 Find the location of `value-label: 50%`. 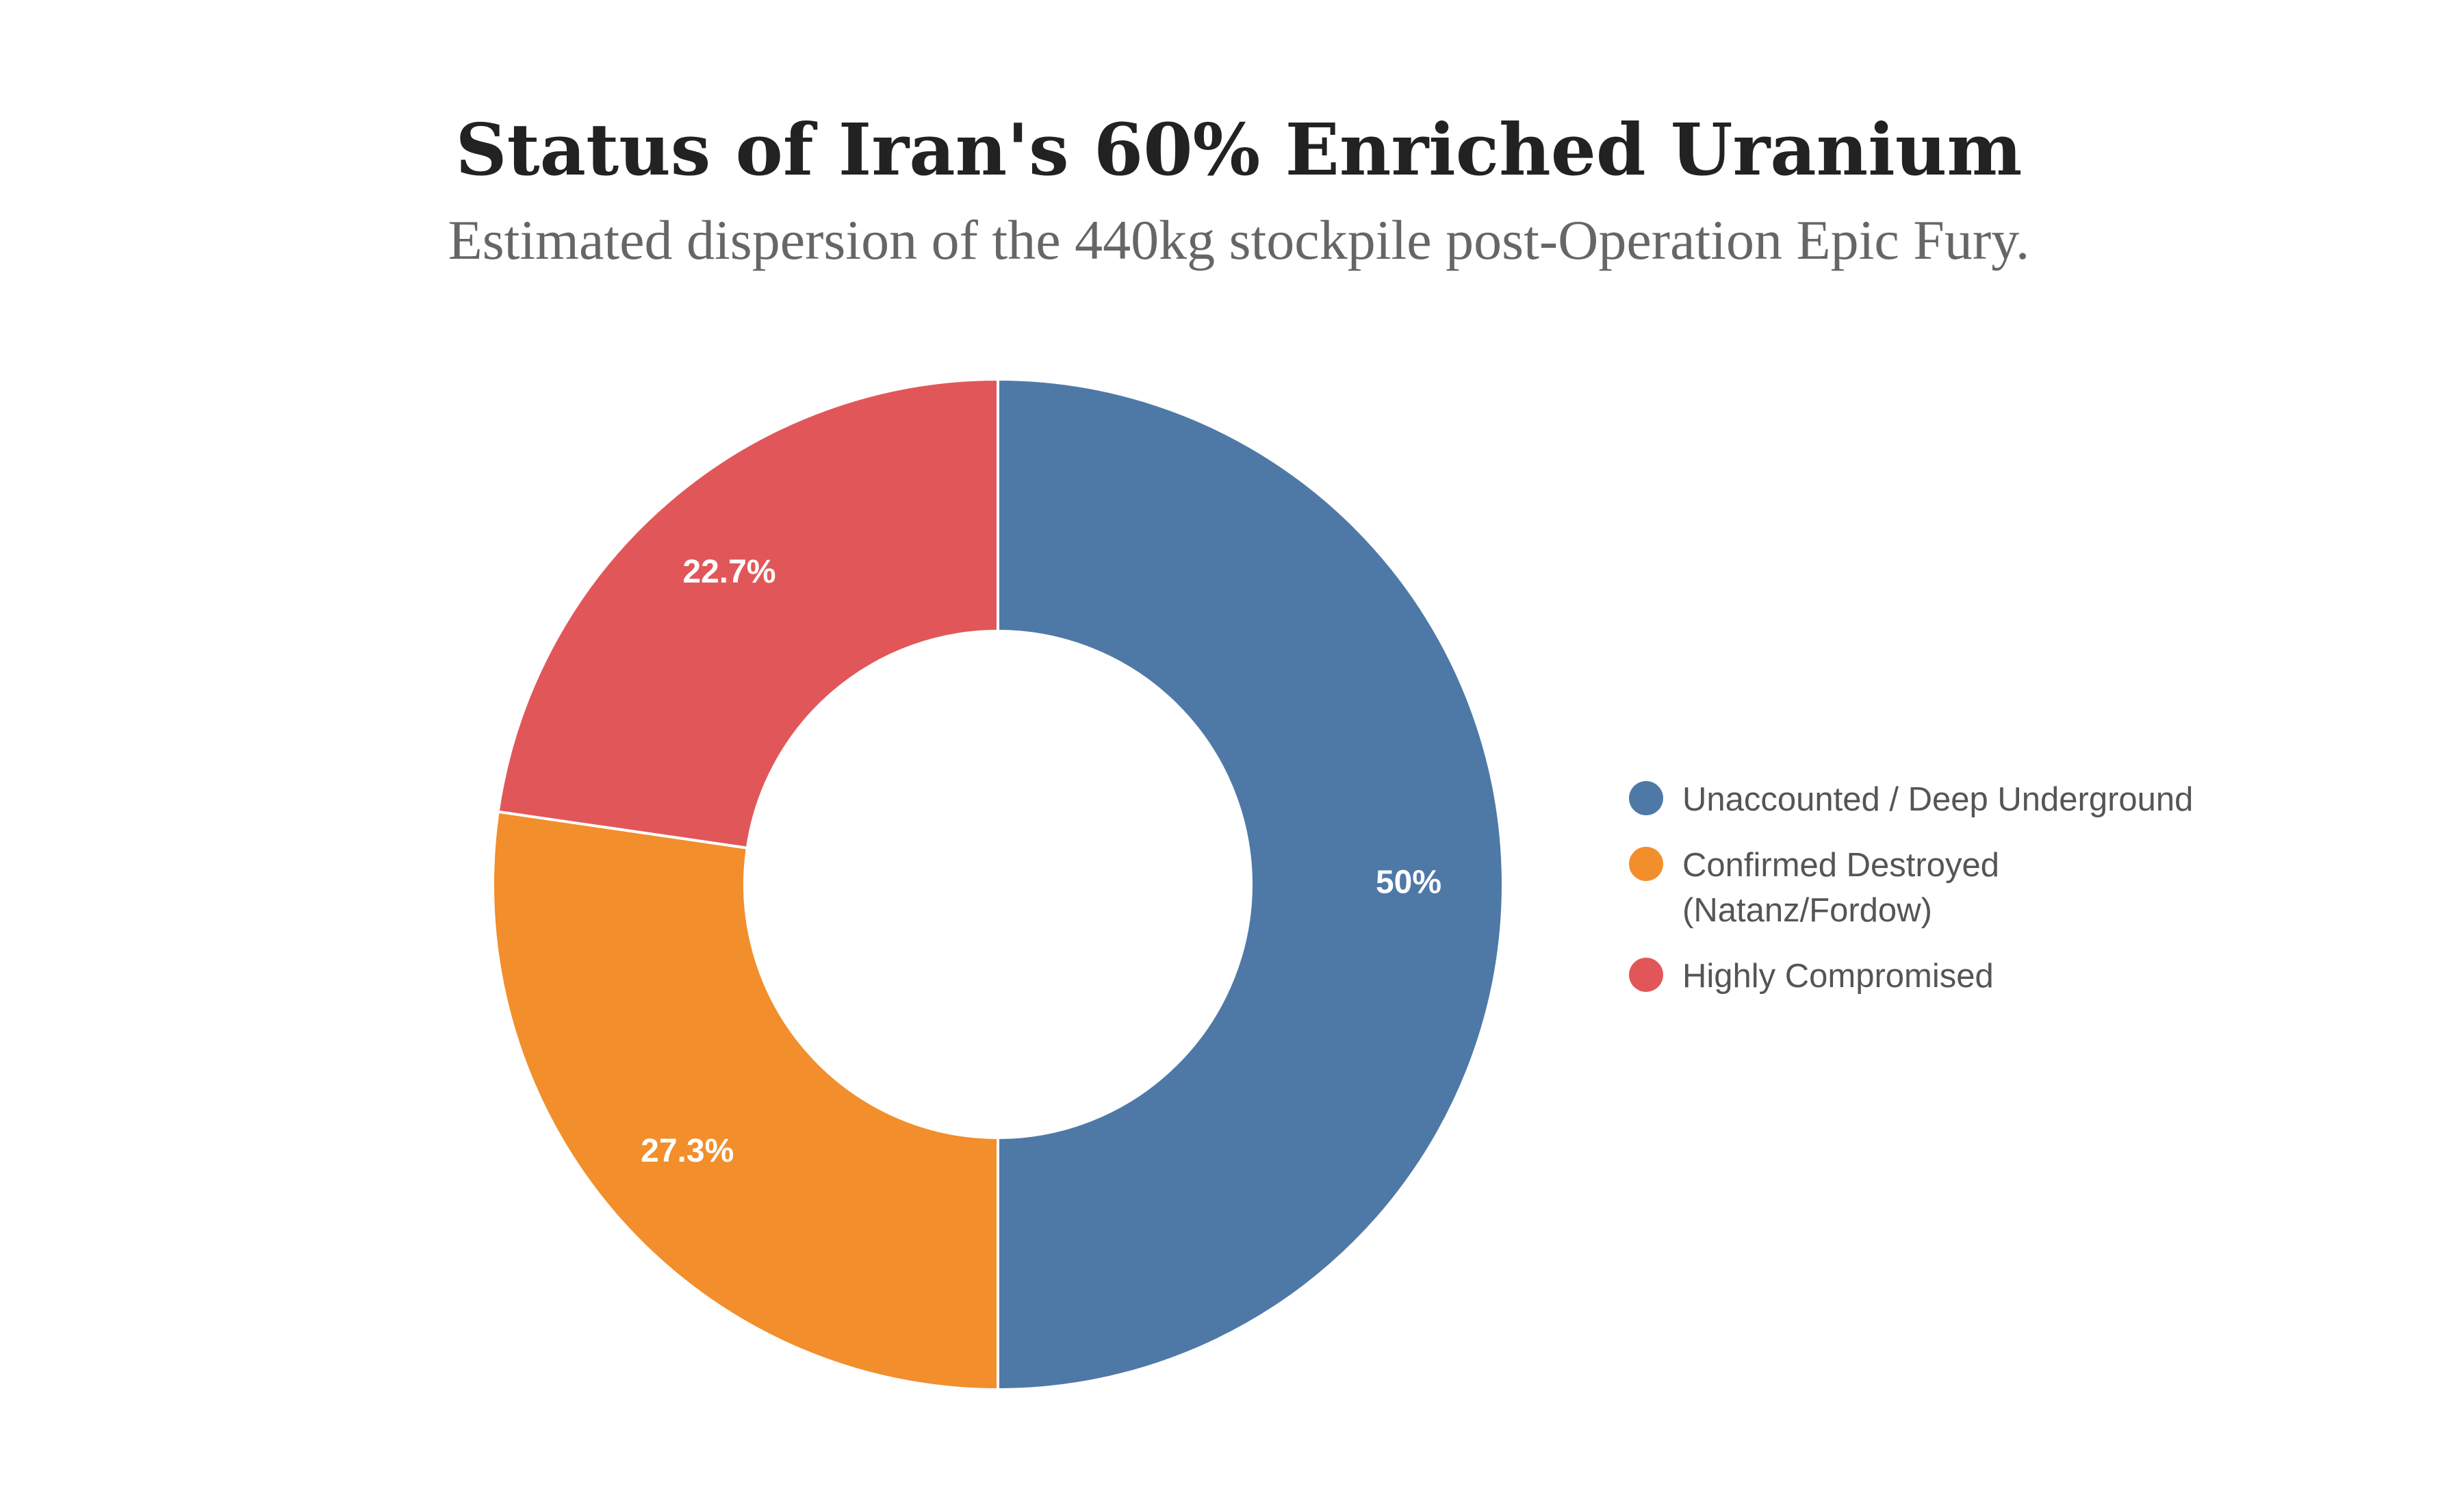

value-label: 50% is located at coordinates (1408, 883).